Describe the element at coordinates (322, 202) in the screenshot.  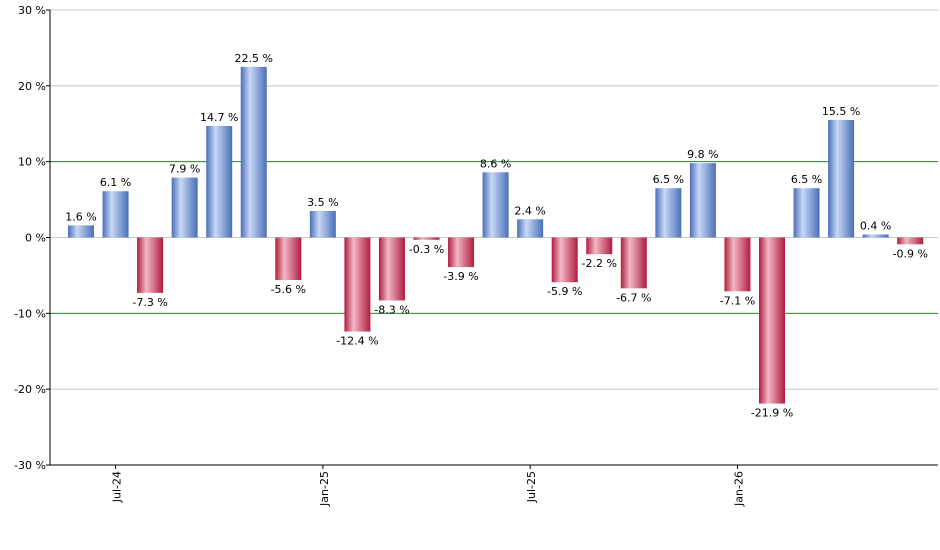
I see `data-label: 3.5 %` at that location.